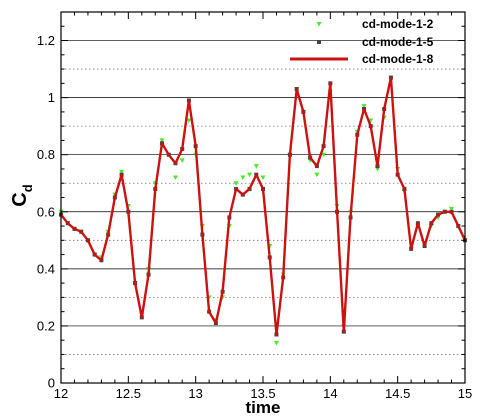 This screenshot has width=480, height=418. What do you see at coordinates (398, 42) in the screenshot?
I see `legend-label: cd-mode-1-5` at bounding box center [398, 42].